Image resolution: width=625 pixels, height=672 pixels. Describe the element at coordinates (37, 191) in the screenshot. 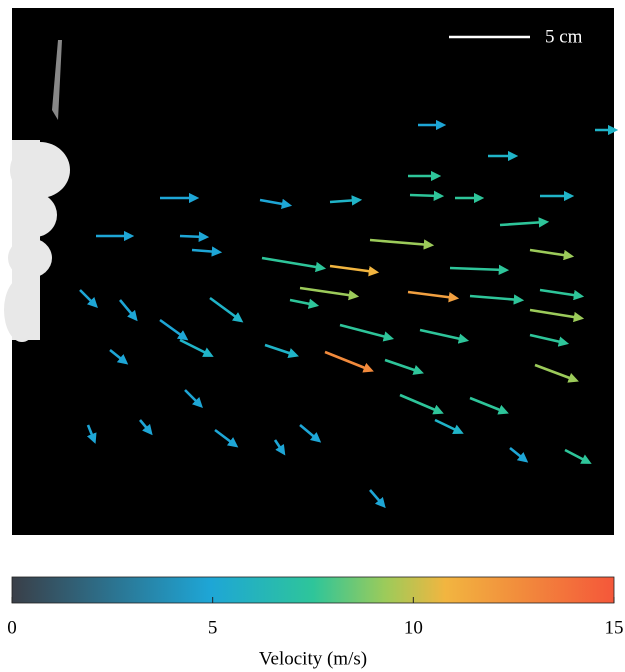

I see `nozzle` at that location.